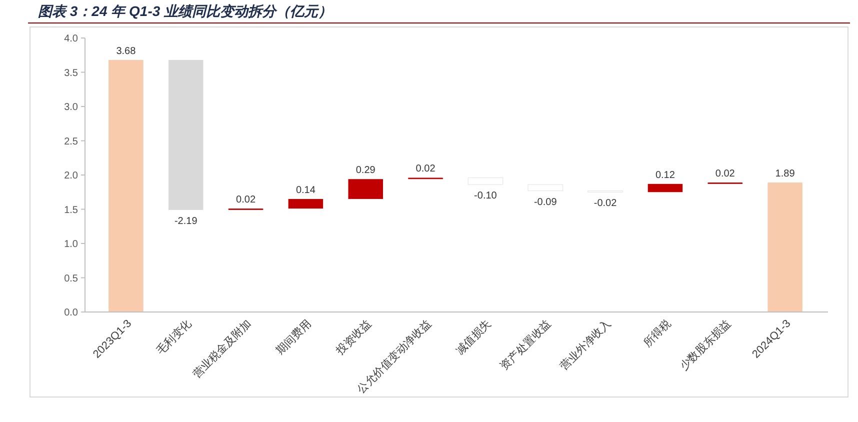 The image size is (858, 422). I want to click on data-label: -2.19, so click(186, 221).